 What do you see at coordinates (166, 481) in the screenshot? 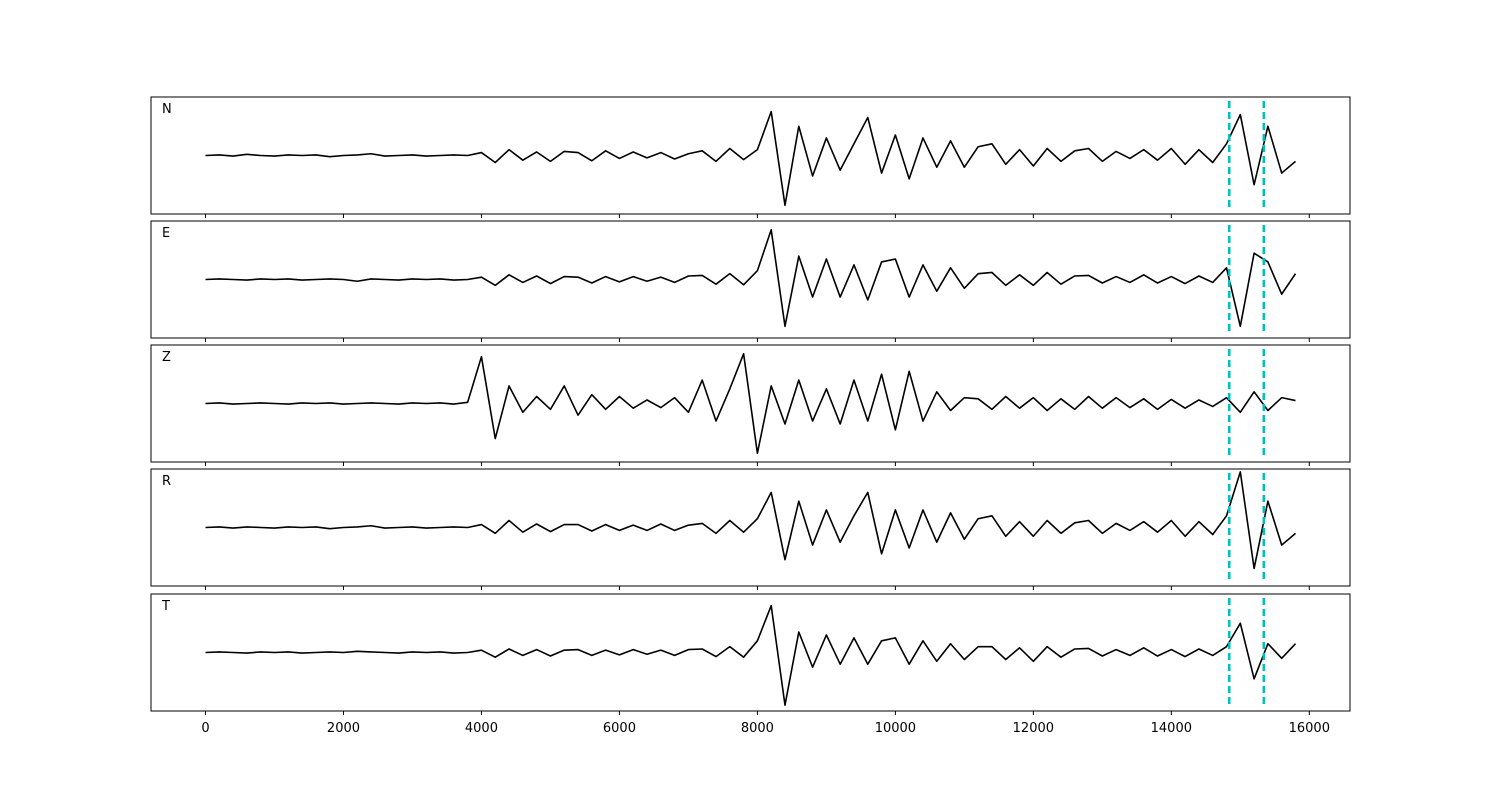
I see `panel-label: R` at bounding box center [166, 481].